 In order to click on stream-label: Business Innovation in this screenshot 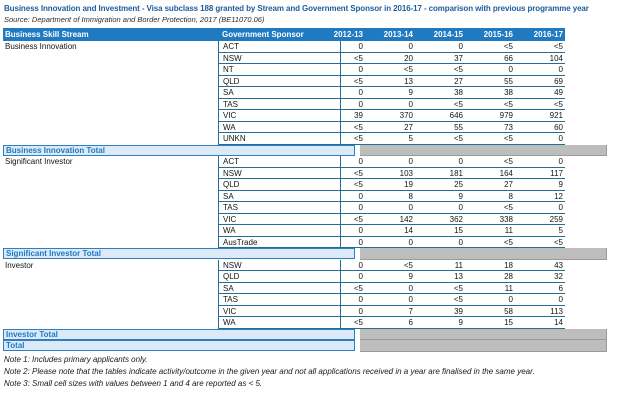, I will do `click(41, 46)`.